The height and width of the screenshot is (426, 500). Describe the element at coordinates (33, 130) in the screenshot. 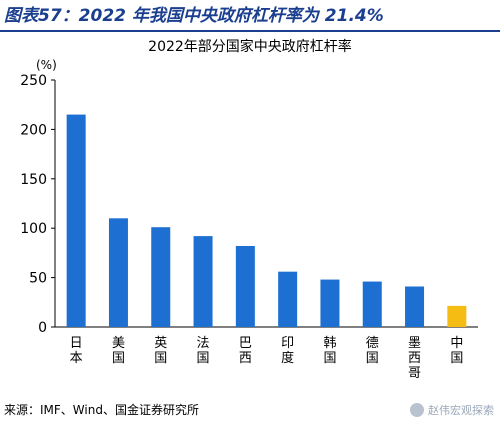

I see `y-tick-label: 200` at that location.